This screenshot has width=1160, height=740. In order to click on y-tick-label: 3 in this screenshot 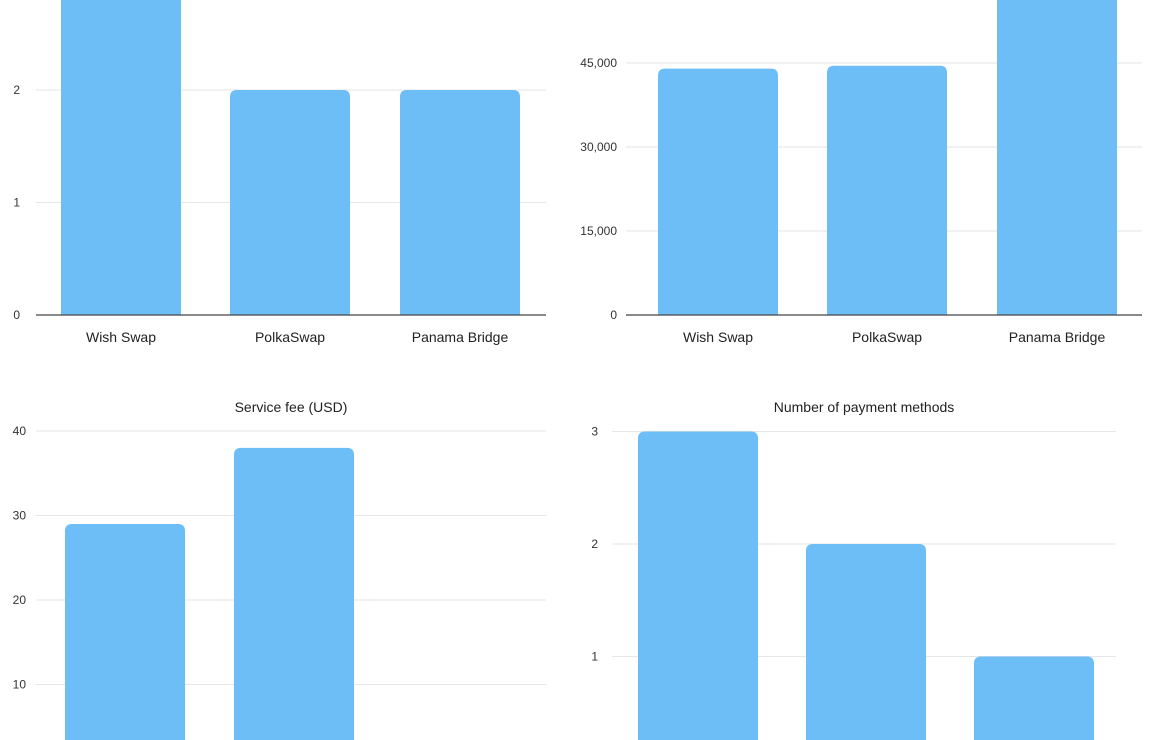, I will do `click(594, 432)`.